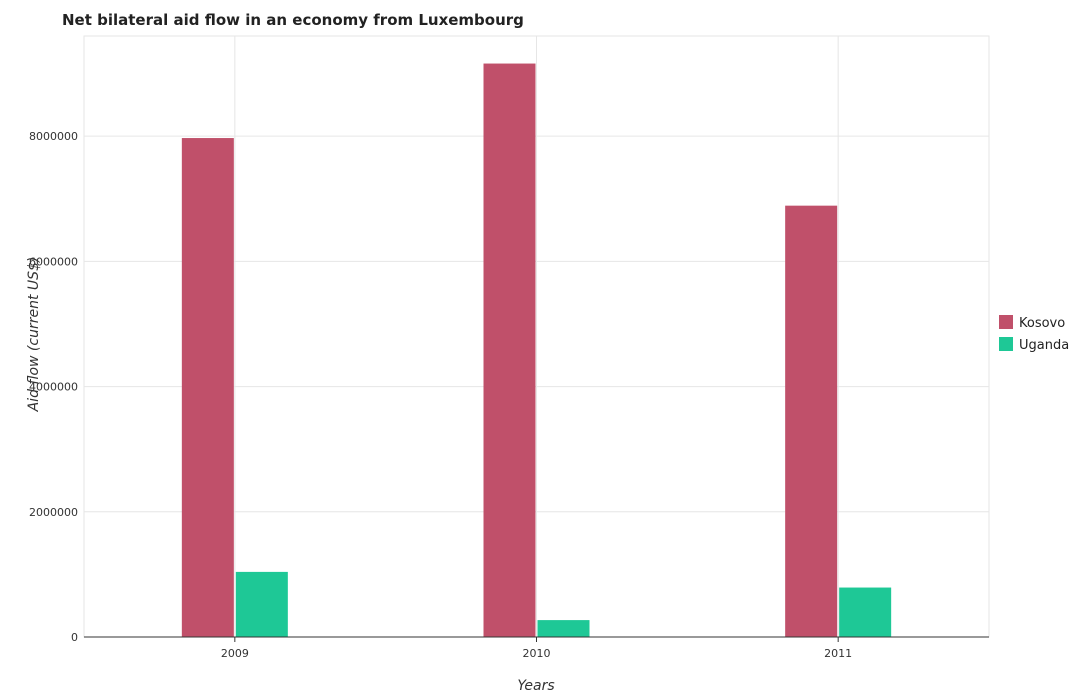 The width and height of the screenshot is (1089, 700). Describe the element at coordinates (1006, 322) in the screenshot. I see `legend-swatch-kosovo` at that location.